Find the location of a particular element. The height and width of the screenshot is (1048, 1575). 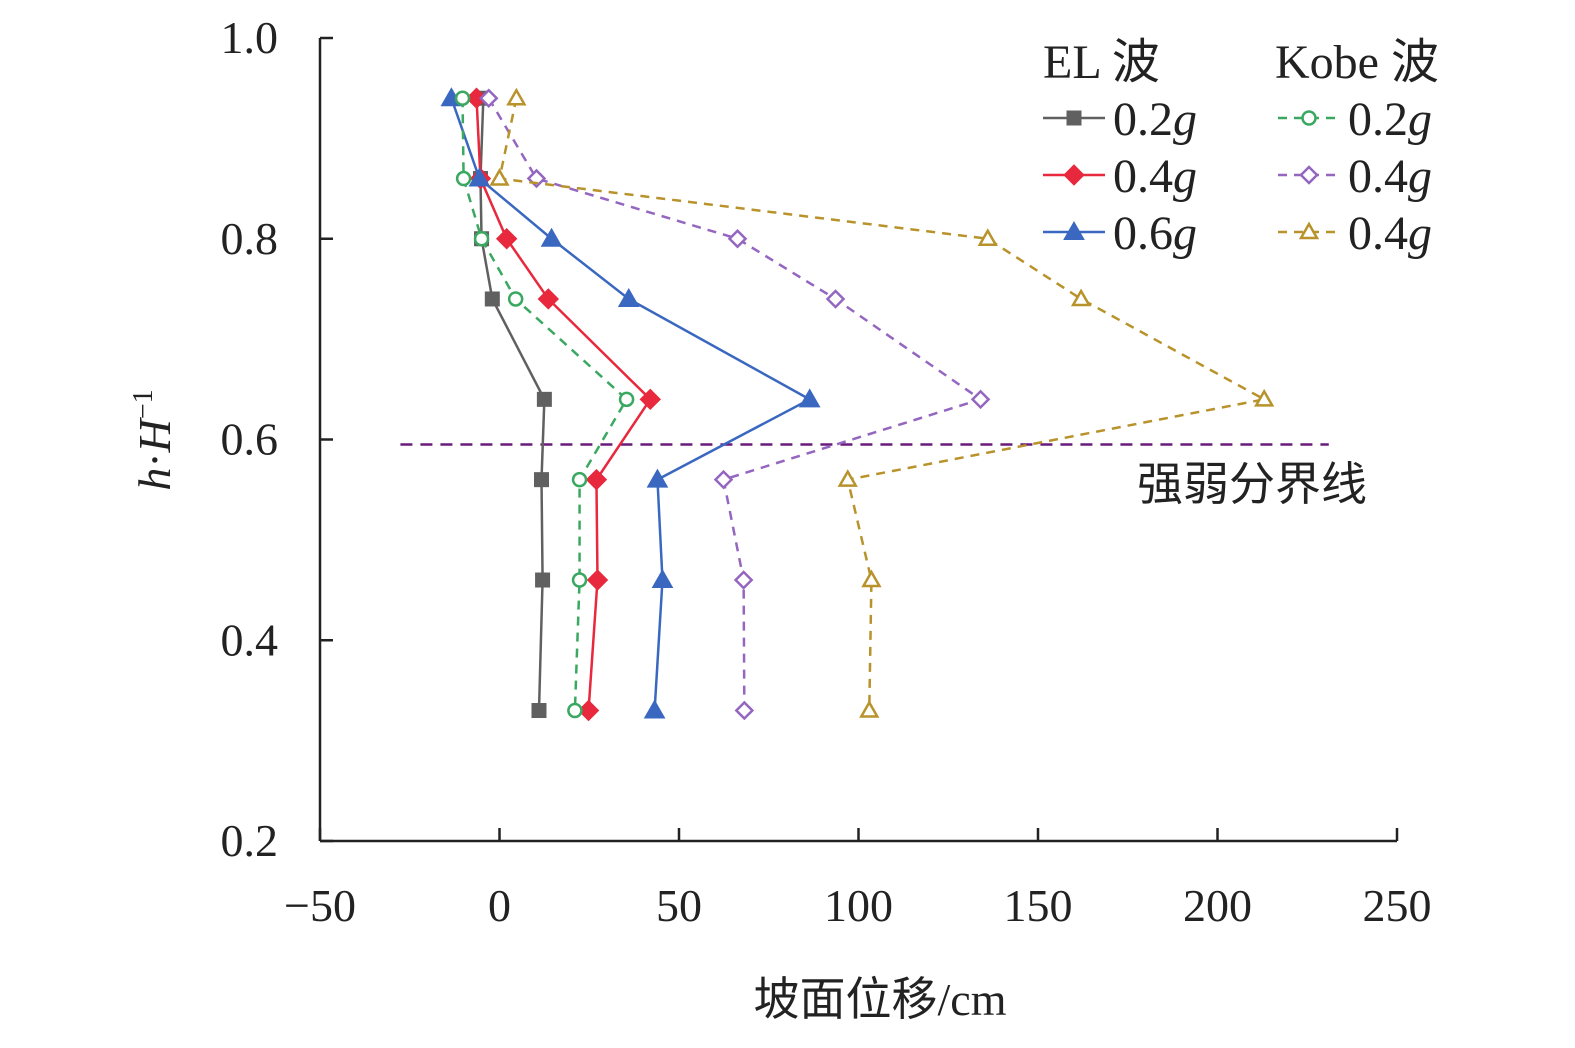

x-tick-label: 250 is located at coordinates (1397, 905).